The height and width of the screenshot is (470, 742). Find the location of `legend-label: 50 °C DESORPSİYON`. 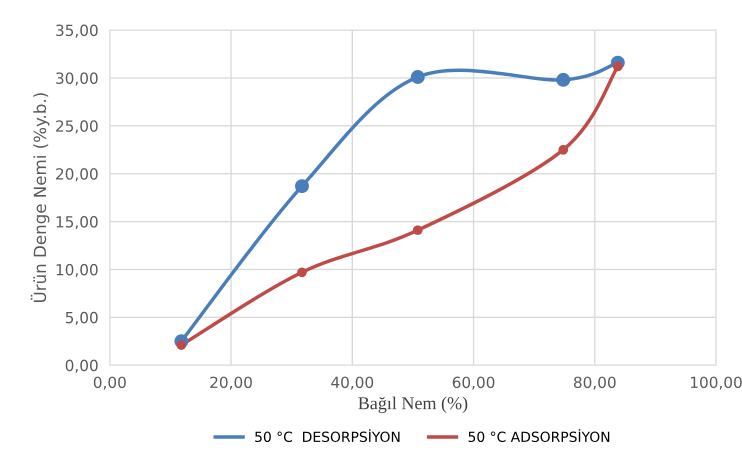

legend-label: 50 °C DESORPSİYON is located at coordinates (327, 435).